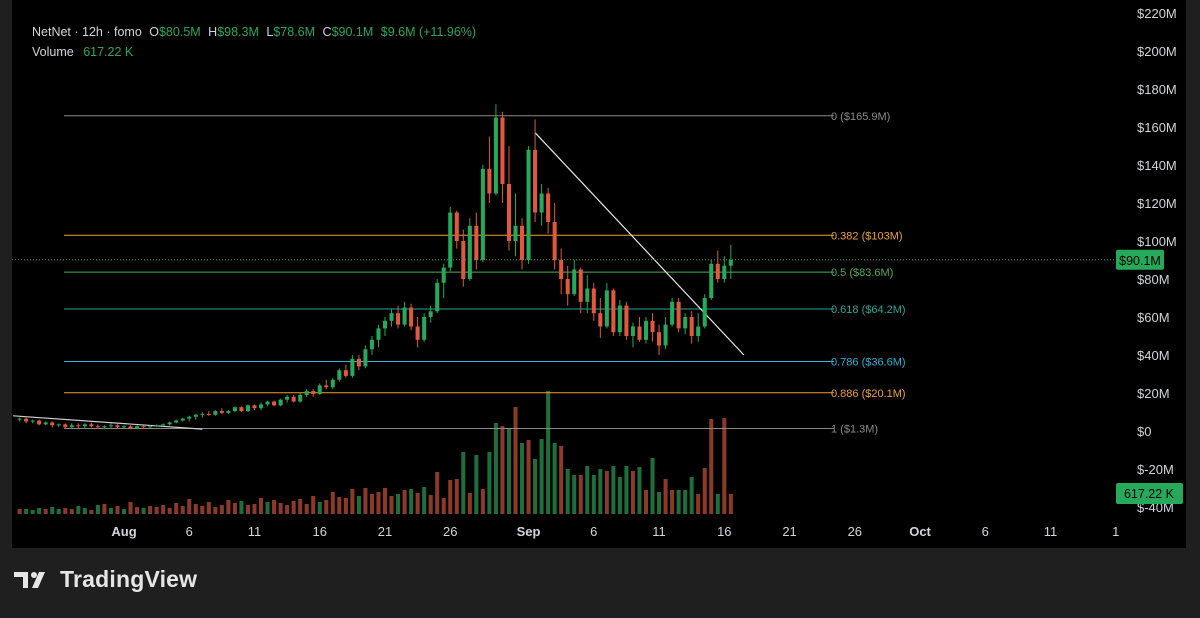  I want to click on x-tick-label: Sep, so click(529, 531).